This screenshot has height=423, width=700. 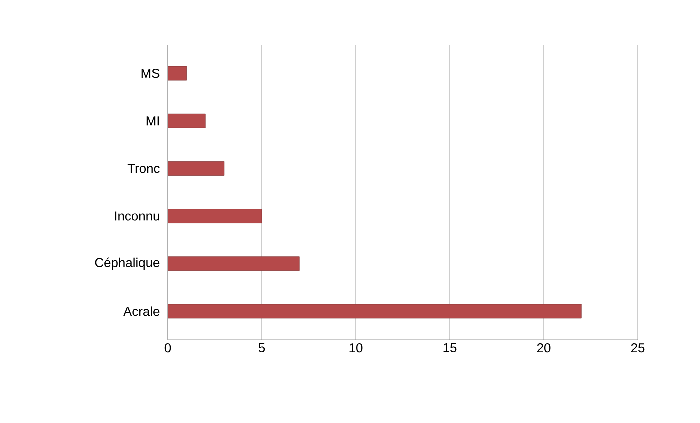 I want to click on y-tick-label: MI, so click(x=153, y=121).